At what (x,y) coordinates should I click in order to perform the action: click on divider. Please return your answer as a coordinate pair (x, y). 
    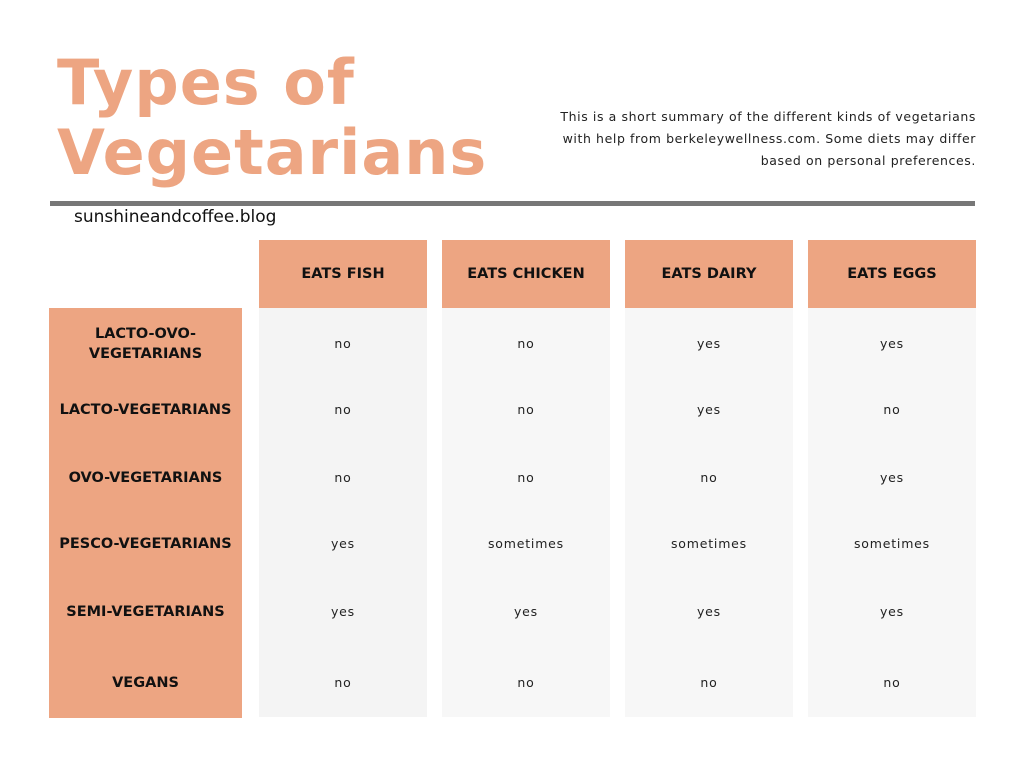
    Looking at the image, I should click on (512, 203).